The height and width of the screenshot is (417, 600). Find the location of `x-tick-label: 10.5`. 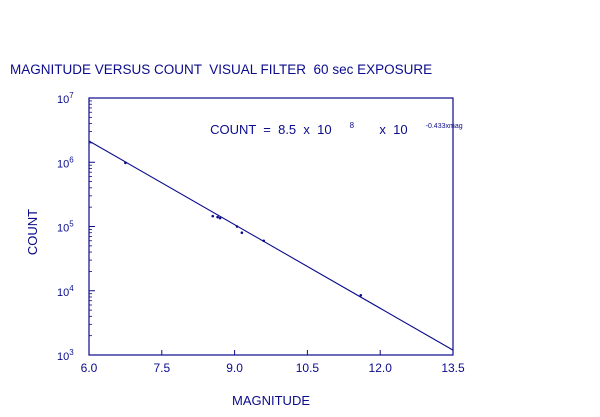

x-tick-label: 10.5 is located at coordinates (308, 368).